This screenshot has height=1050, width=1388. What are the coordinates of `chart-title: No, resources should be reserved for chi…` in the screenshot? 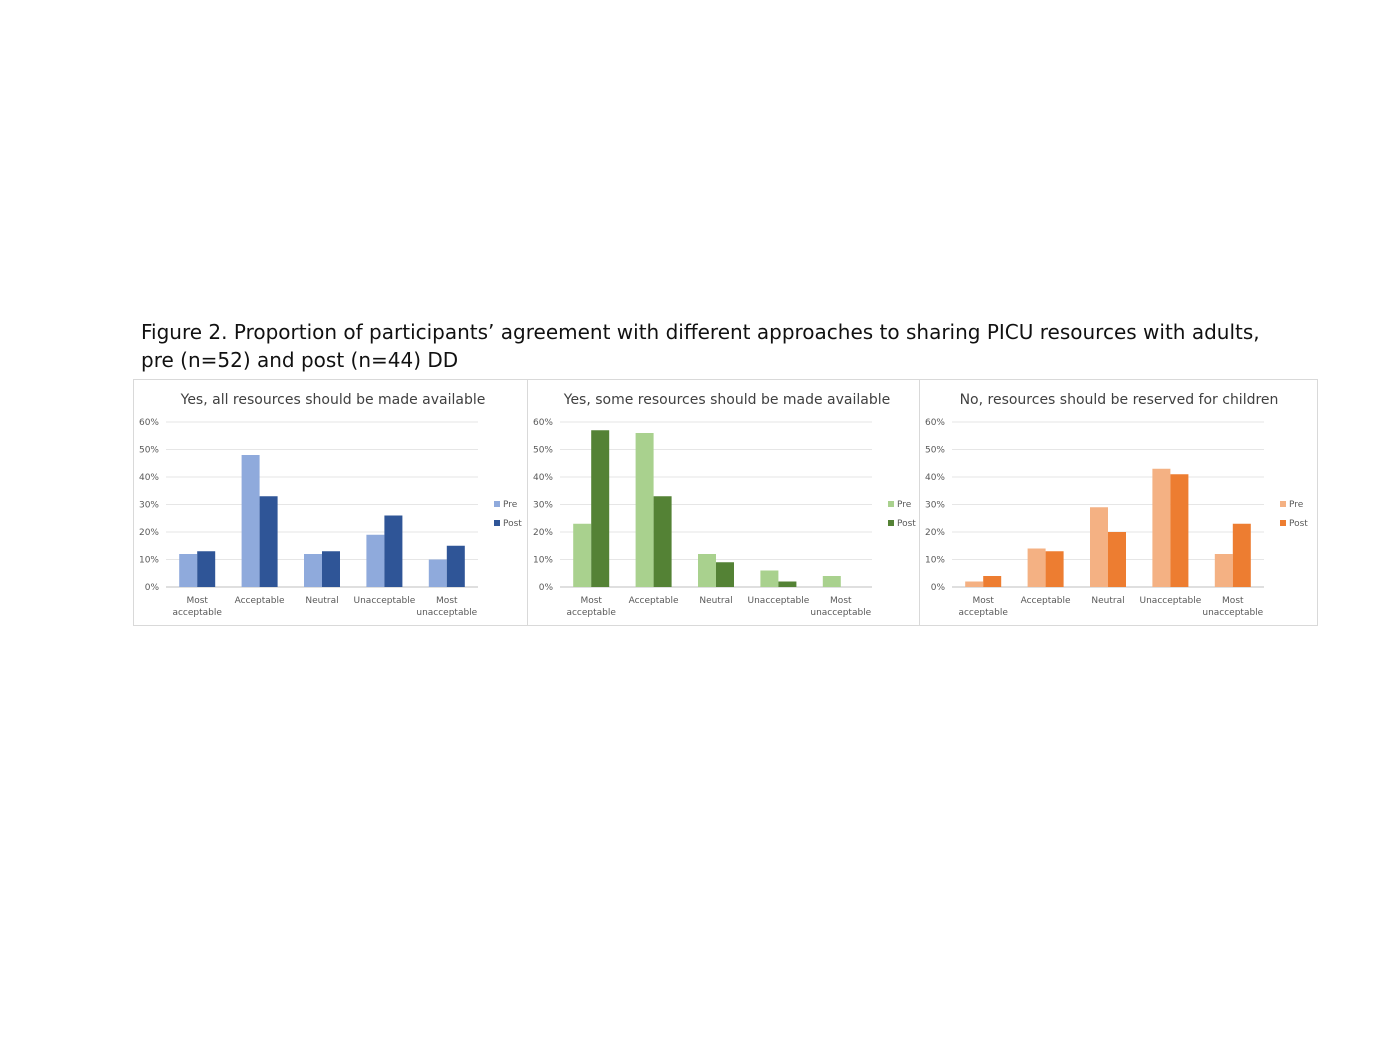 It's located at (1119, 400).